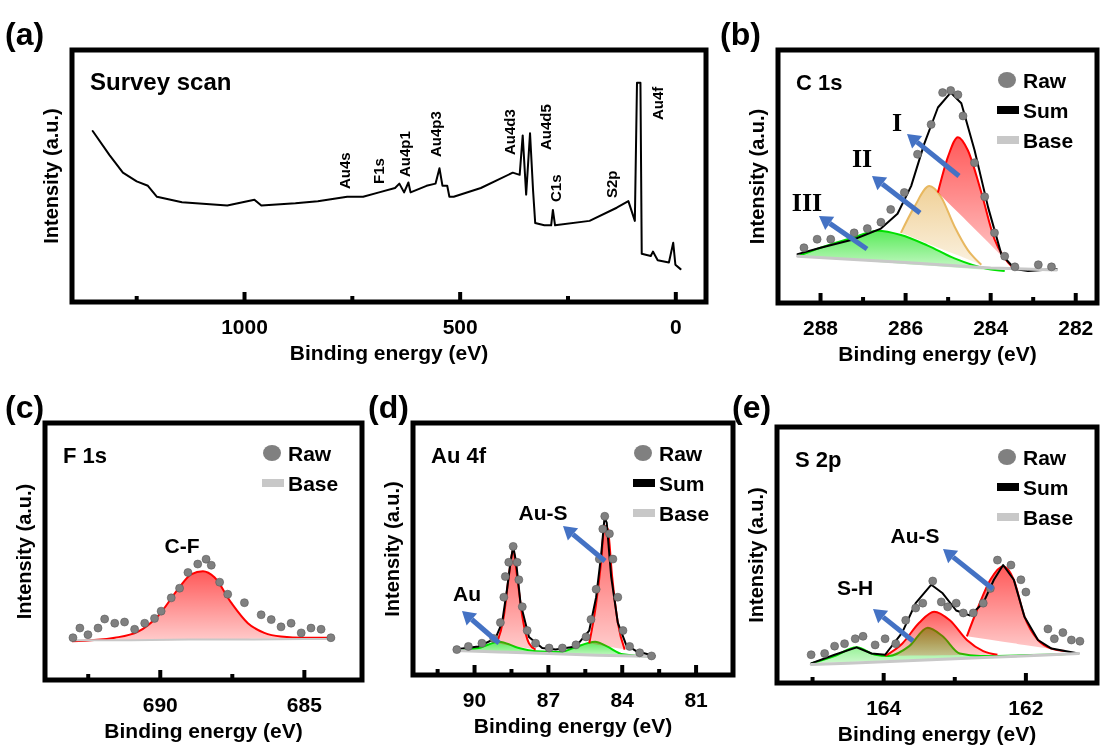  I want to click on text: Au-S, so click(915, 535).